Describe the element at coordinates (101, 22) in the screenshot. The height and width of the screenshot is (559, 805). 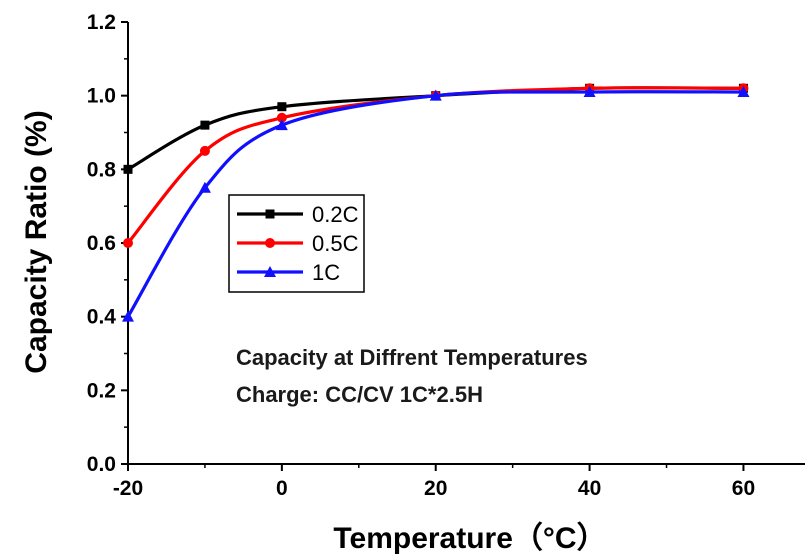
I see `y-tick-label: 1.2` at that location.